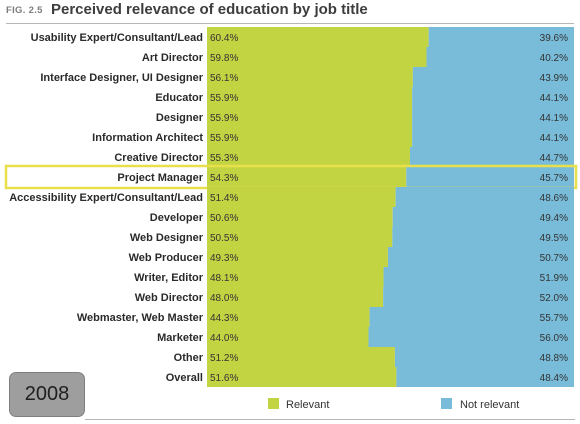 Image resolution: width=580 pixels, height=424 pixels. What do you see at coordinates (554, 298) in the screenshot?
I see `data-label-not-relevant: 52.0%` at bounding box center [554, 298].